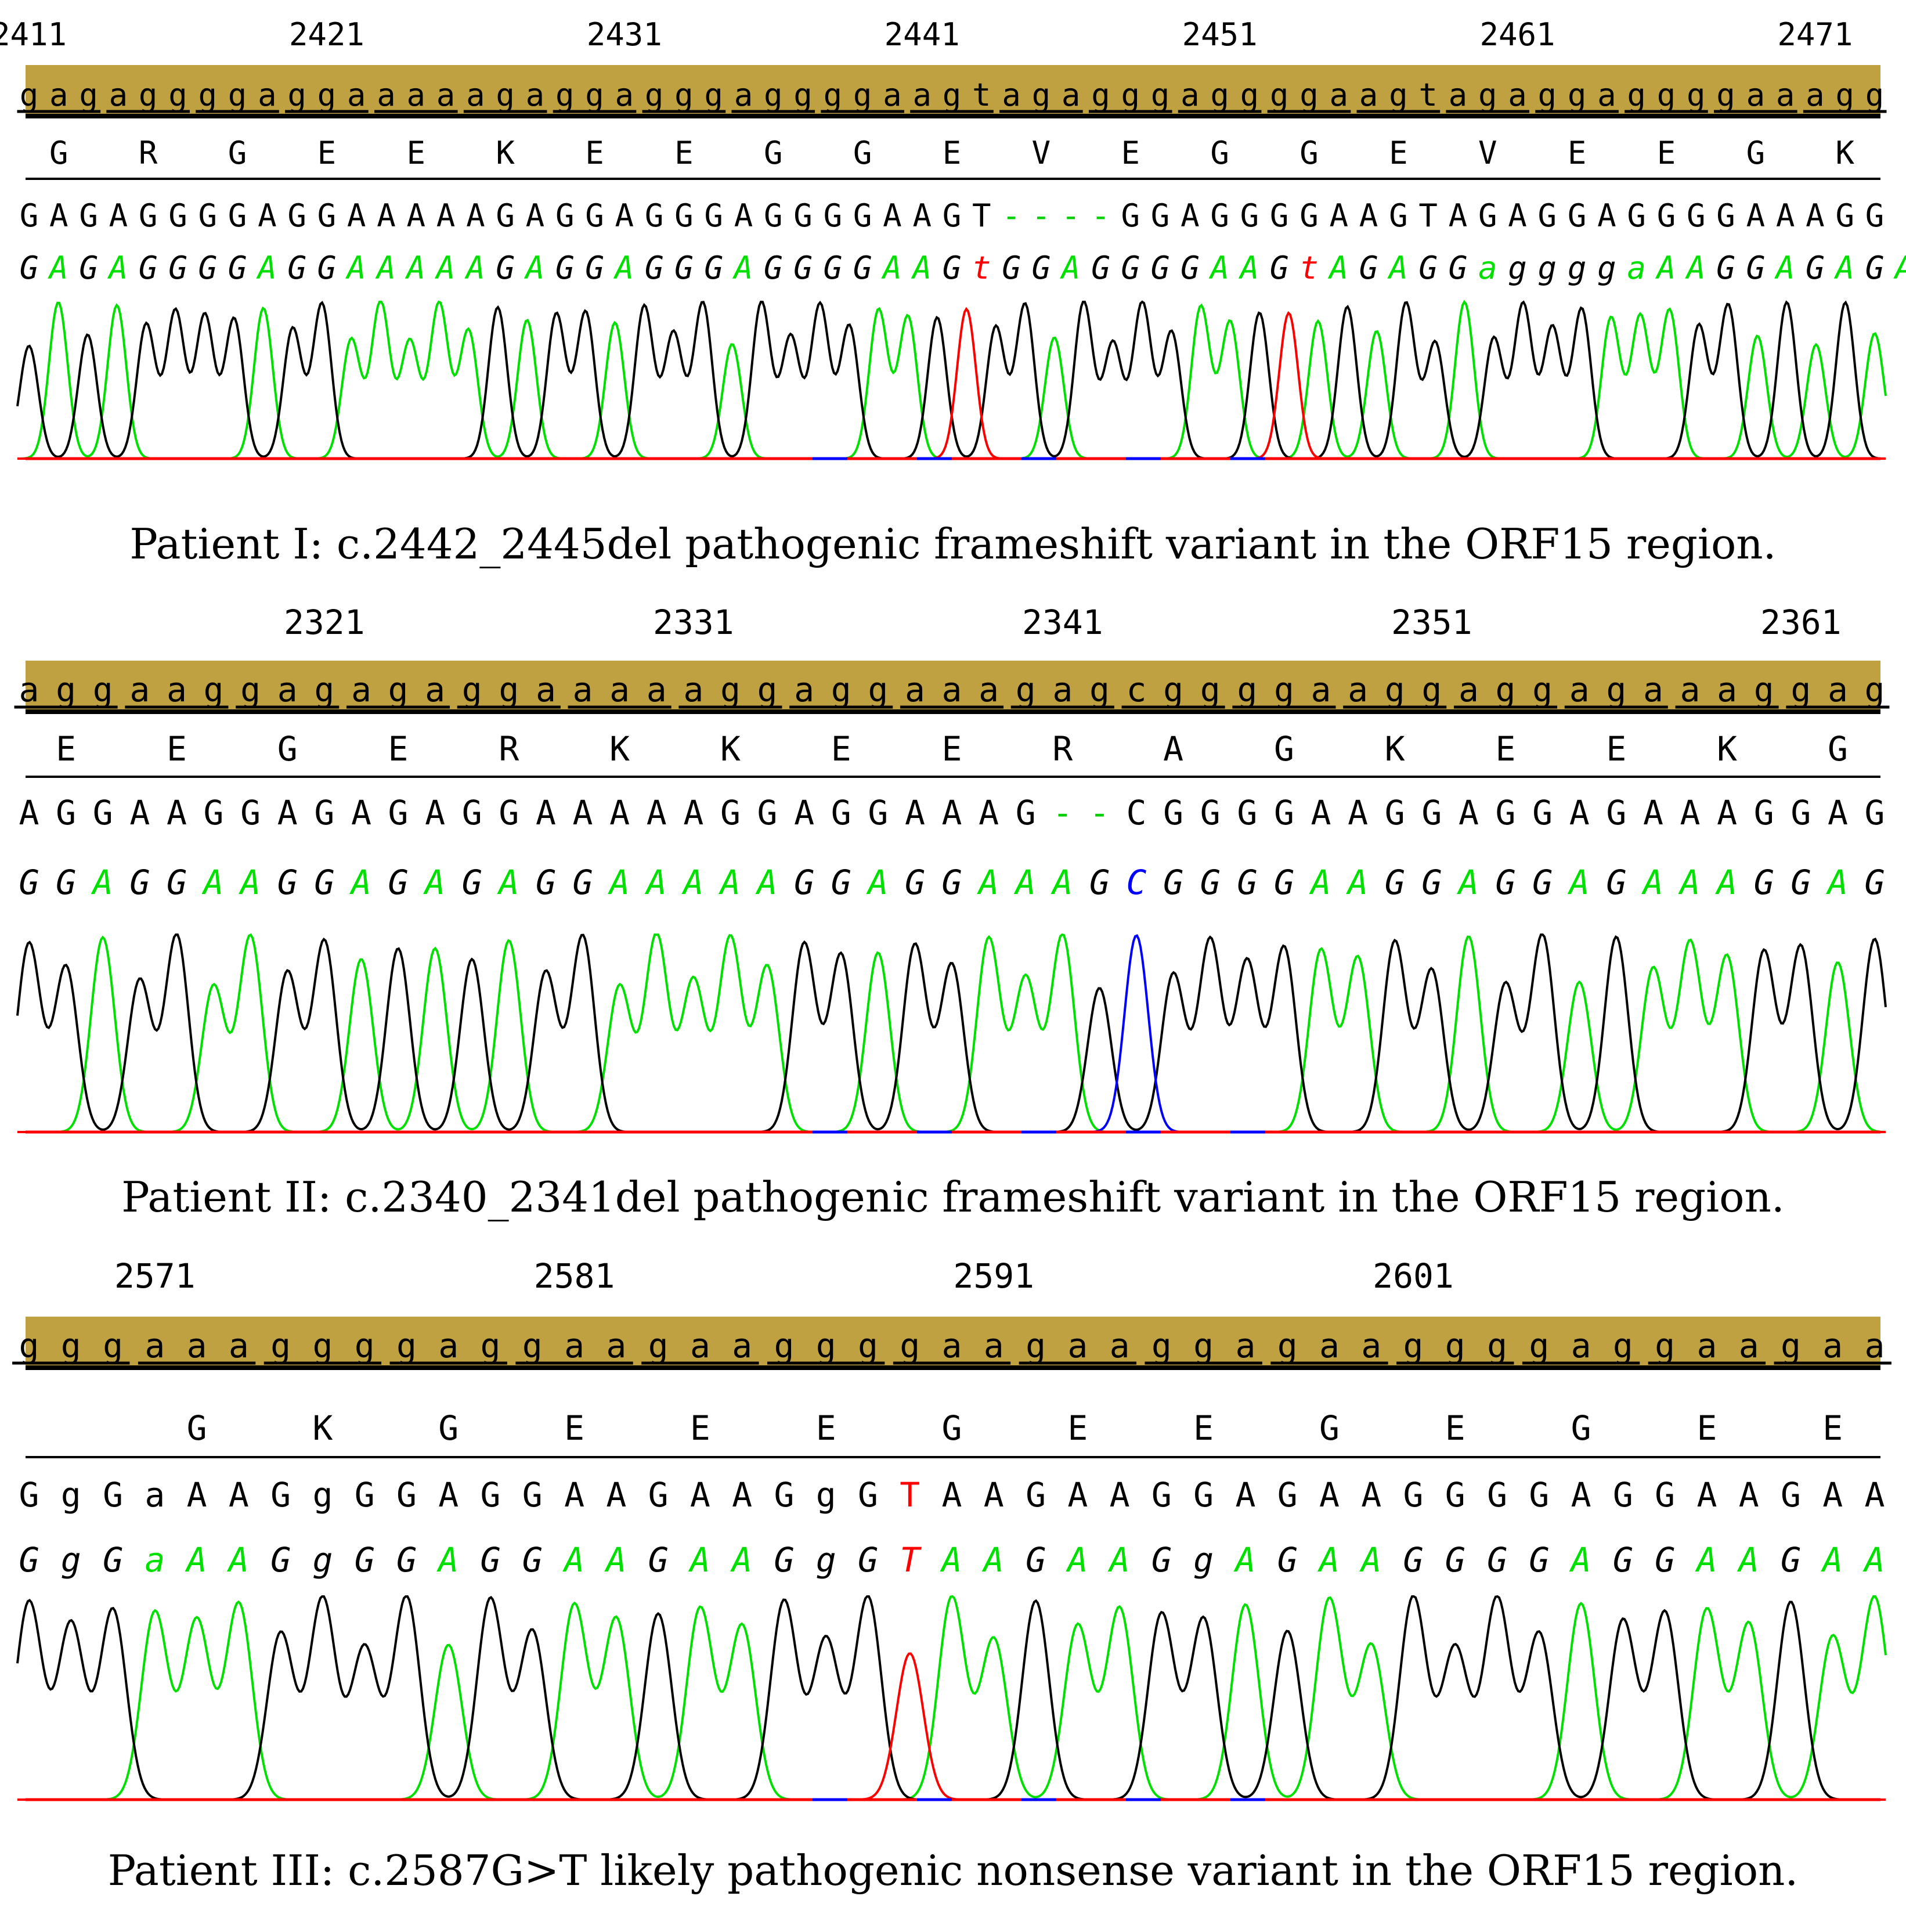 The image size is (1906, 1932). I want to click on reference-bar, so click(953, 91).